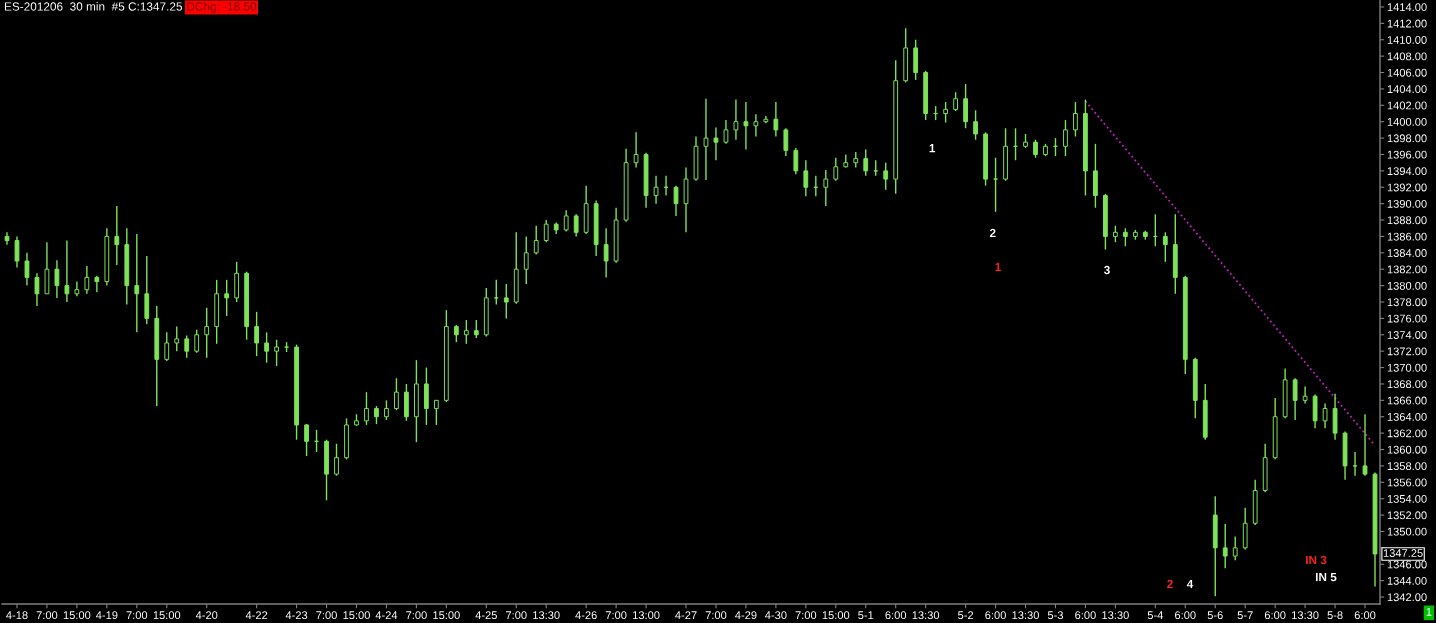 The width and height of the screenshot is (1436, 623). Describe the element at coordinates (1407, 384) in the screenshot. I see `y-tick-label: 1368.00` at that location.